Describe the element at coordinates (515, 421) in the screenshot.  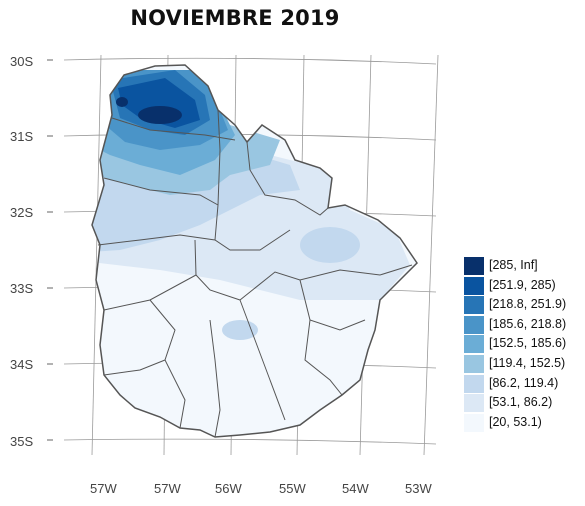
I see `legend-label: [20, 53.1)` at that location.